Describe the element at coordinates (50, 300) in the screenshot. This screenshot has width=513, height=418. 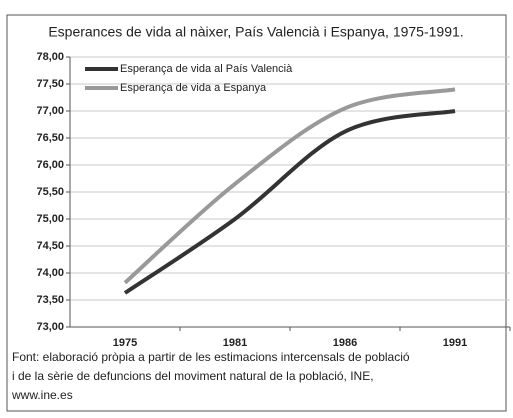
I see `y-tick-label: 73,50` at that location.